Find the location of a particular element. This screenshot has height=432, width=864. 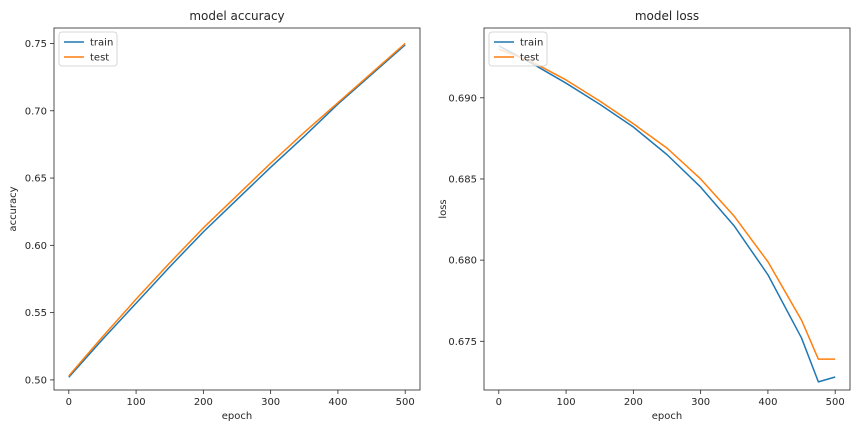

chart-title: model accuracy is located at coordinates (236, 16).